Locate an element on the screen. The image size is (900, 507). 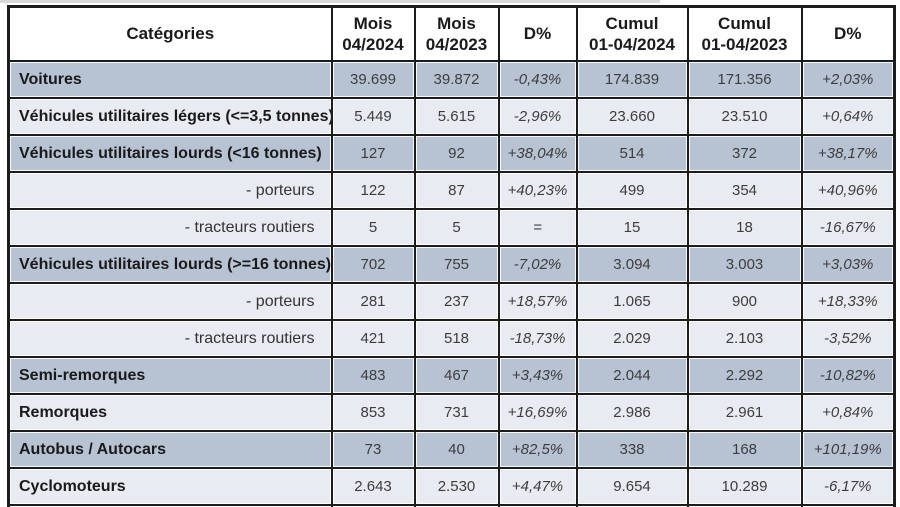
cell-cumul-prior: 900 is located at coordinates (744, 301).